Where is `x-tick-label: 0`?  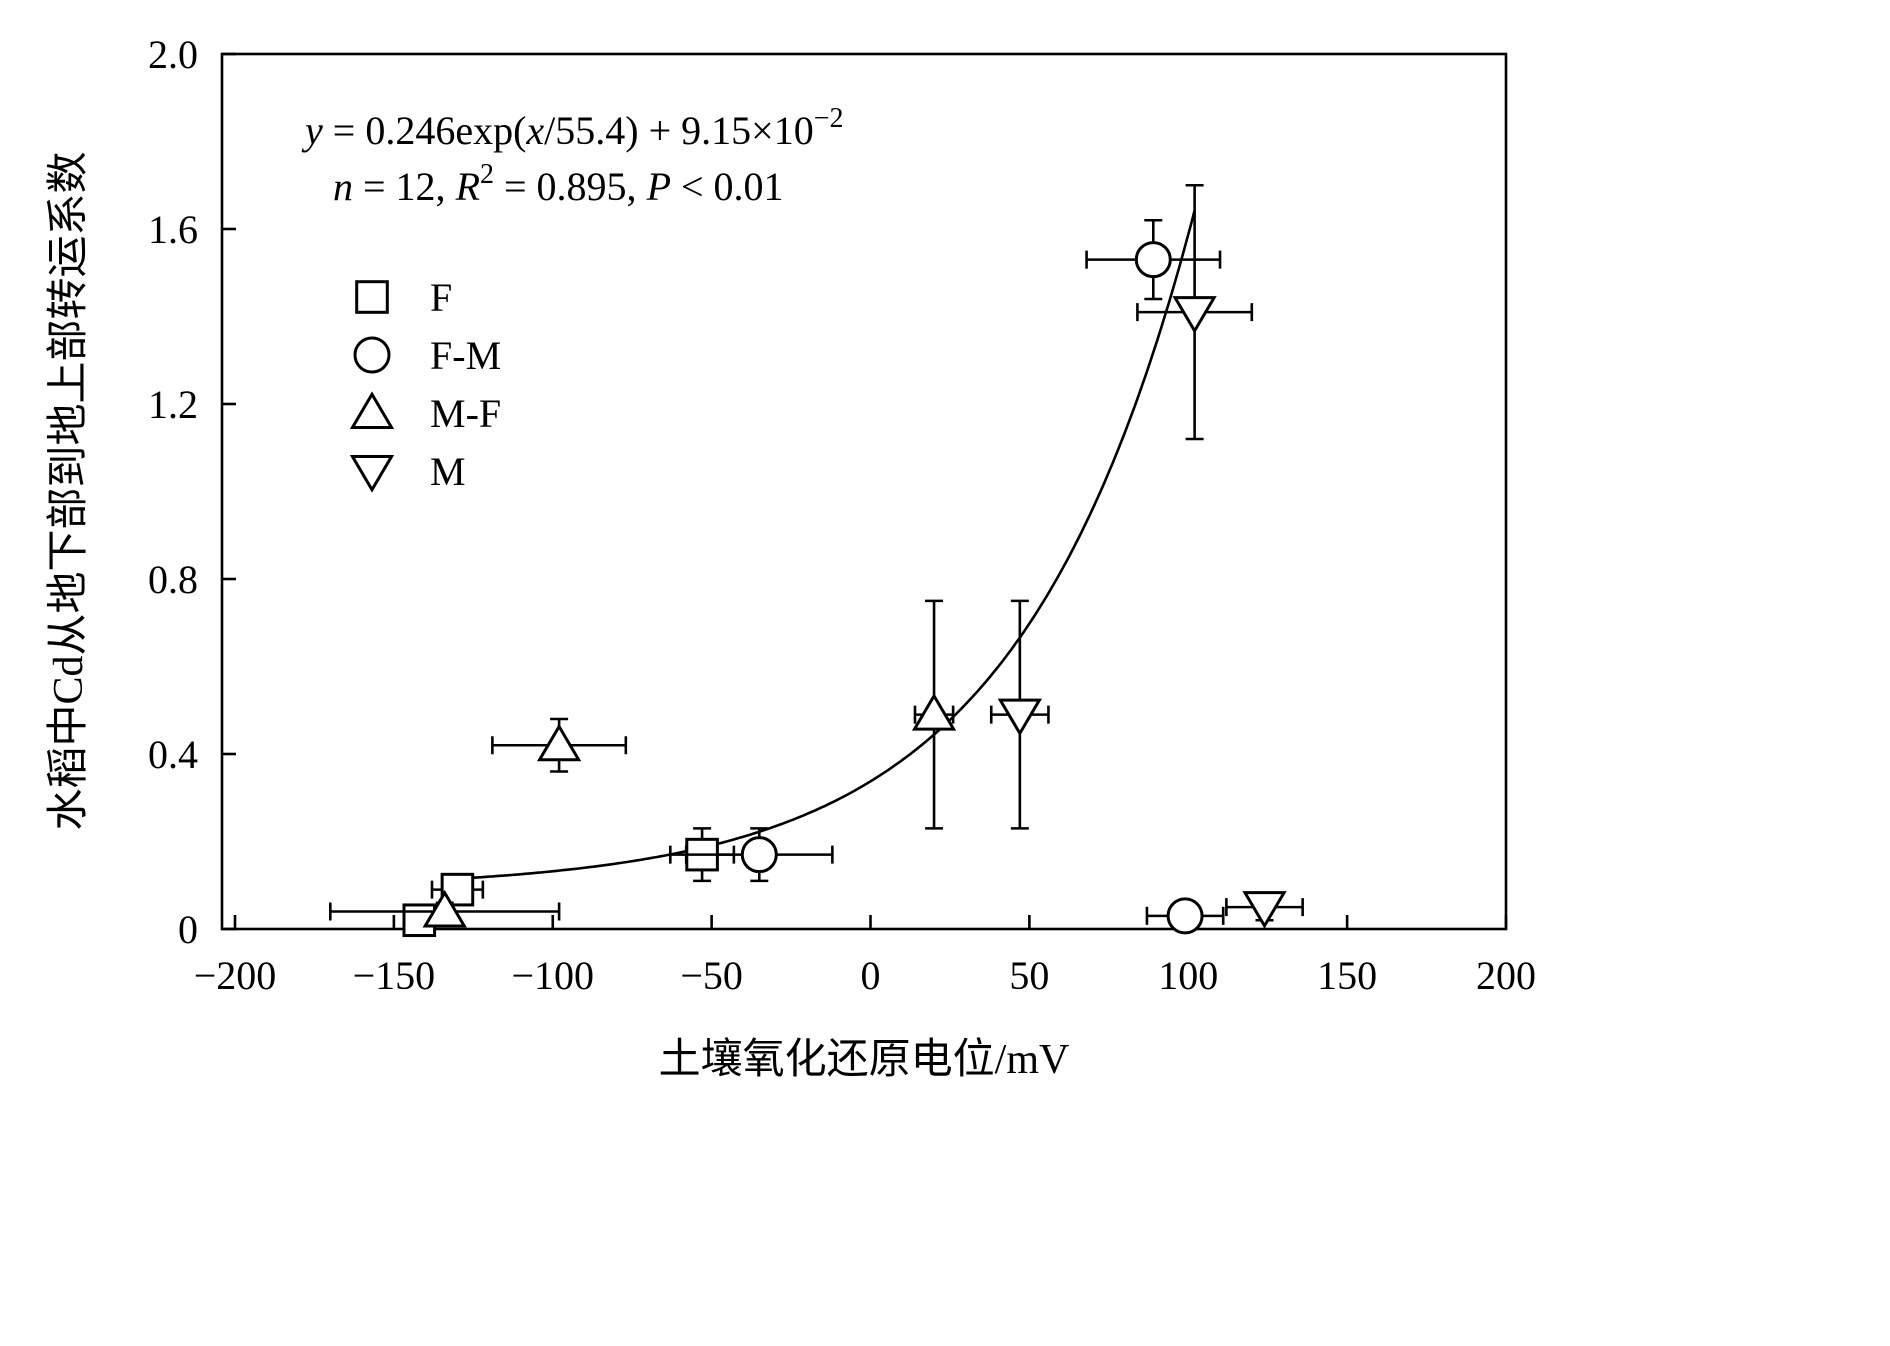 x-tick-label: 0 is located at coordinates (871, 975).